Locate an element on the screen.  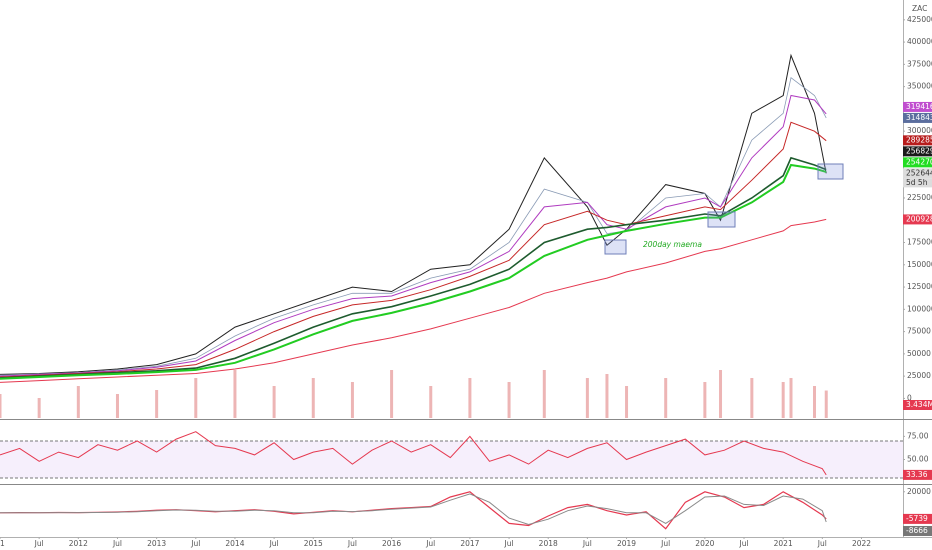
y-tick-label: 75.00 is located at coordinates (918, 435).